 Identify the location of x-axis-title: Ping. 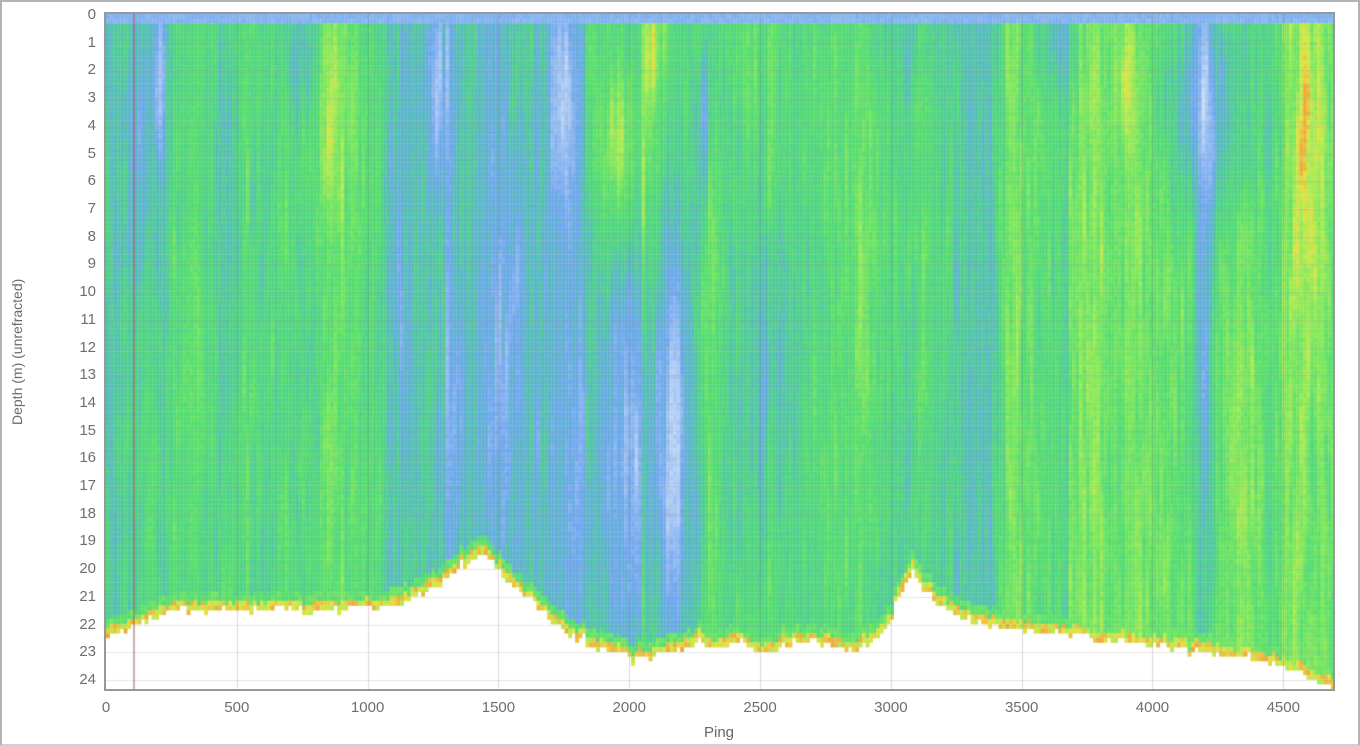
(719, 732).